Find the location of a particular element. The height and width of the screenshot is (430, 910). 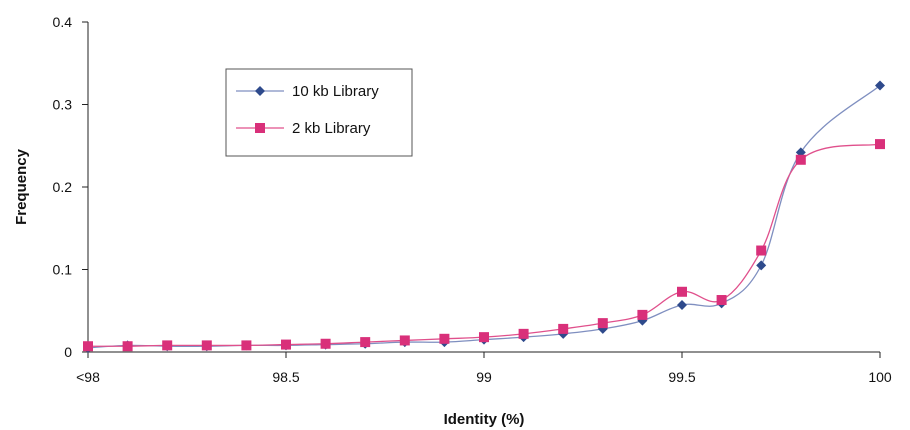

x-tick-label: 98.5 is located at coordinates (285, 377).